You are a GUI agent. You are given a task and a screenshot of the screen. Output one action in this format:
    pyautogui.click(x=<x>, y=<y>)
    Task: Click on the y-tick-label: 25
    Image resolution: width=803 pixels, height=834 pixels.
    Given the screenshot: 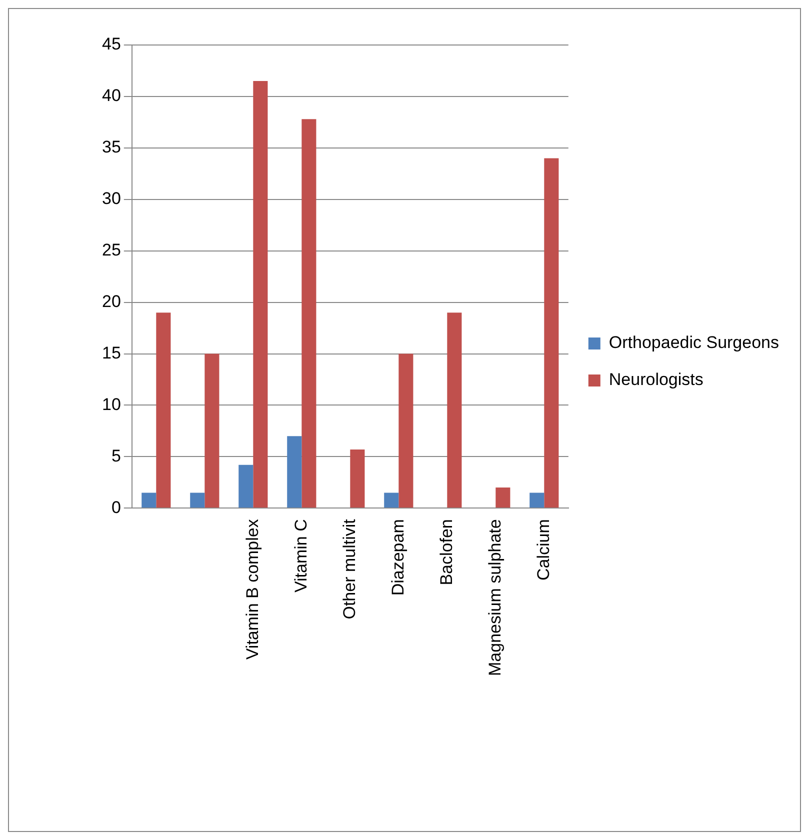 What is the action you would take?
    pyautogui.click(x=111, y=250)
    